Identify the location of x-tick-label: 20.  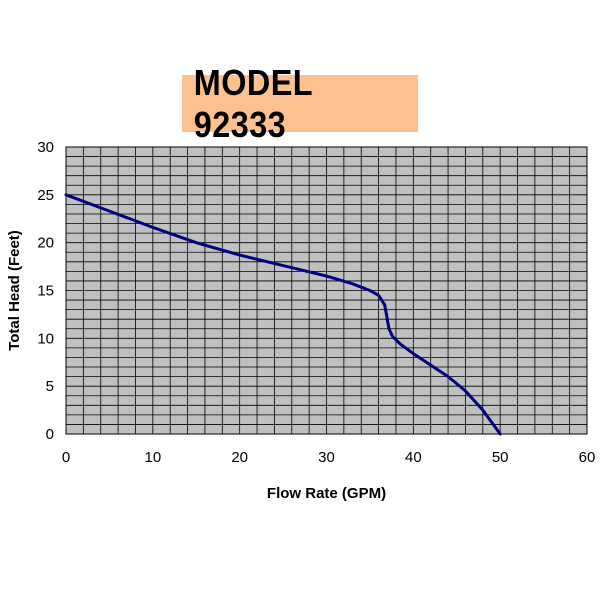
(239, 457).